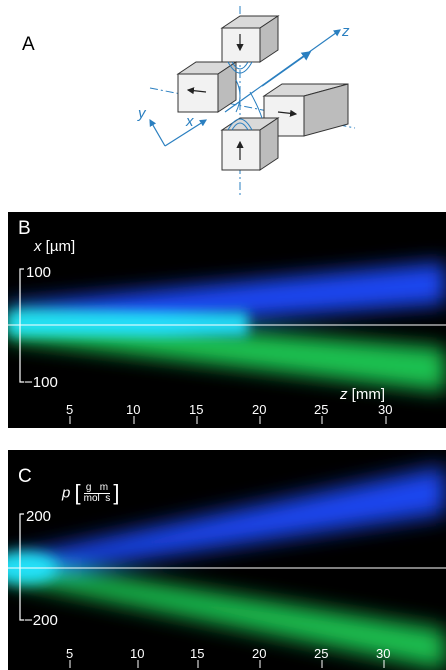 This screenshot has height=670, width=446. What do you see at coordinates (287, 113) in the screenshot?
I see `arrow-right` at bounding box center [287, 113].